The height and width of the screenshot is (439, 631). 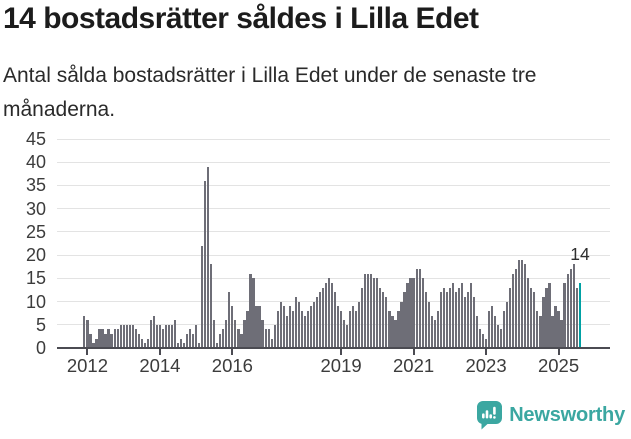 What do you see at coordinates (35, 185) in the screenshot?
I see `y-axis-label: 35` at bounding box center [35, 185].